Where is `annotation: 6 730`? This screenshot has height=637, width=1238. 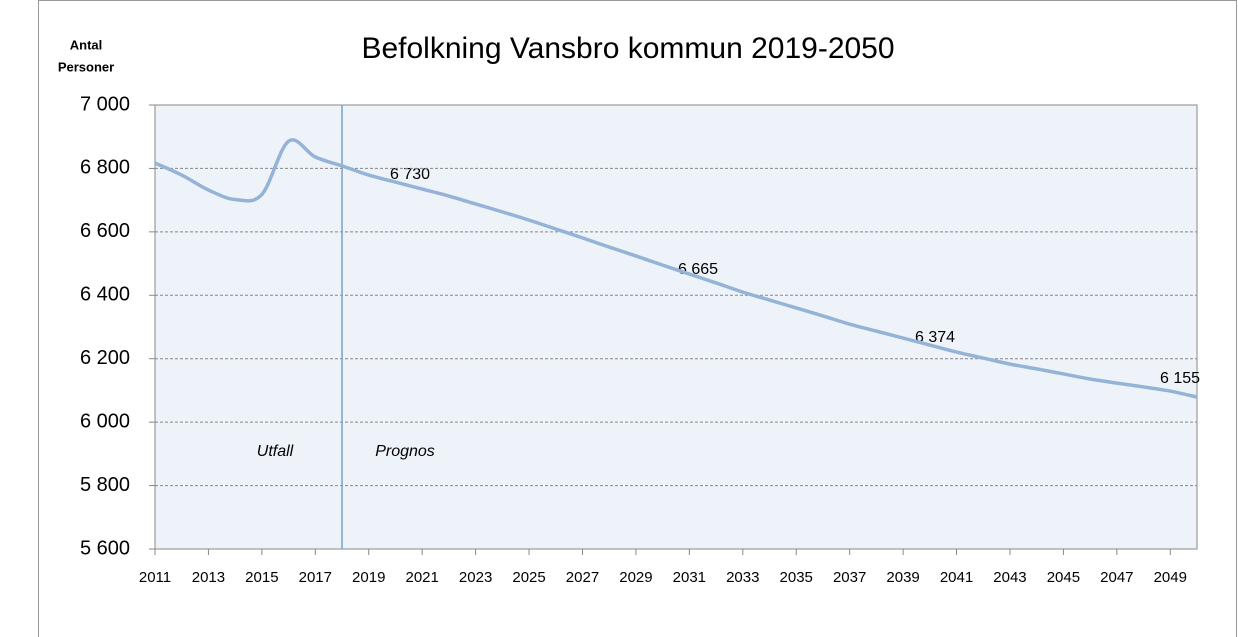
annotation: 6 730 is located at coordinates (410, 174).